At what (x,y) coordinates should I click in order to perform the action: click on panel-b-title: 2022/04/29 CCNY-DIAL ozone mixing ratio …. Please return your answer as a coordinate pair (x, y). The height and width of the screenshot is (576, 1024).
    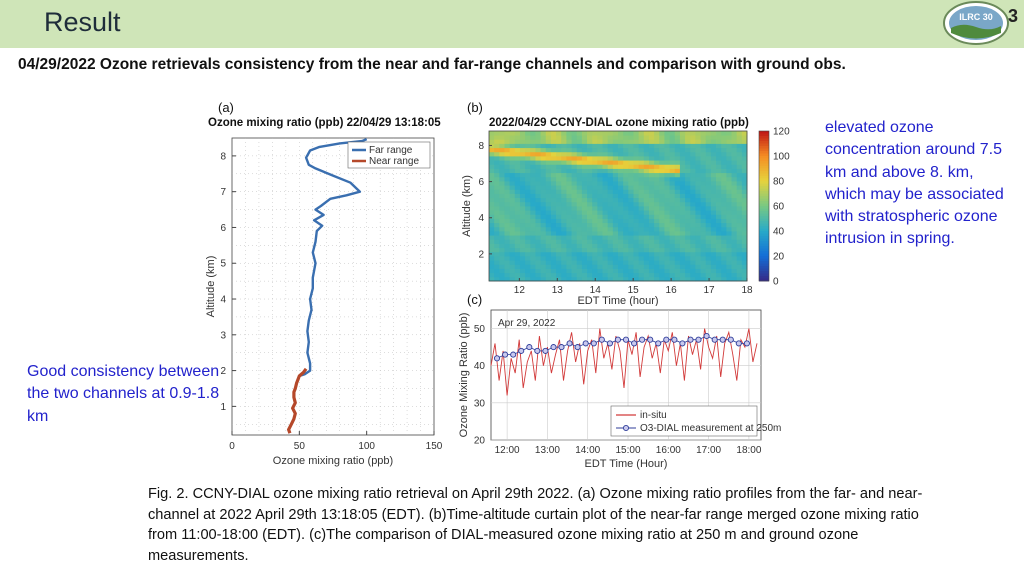
    Looking at the image, I should click on (619, 123).